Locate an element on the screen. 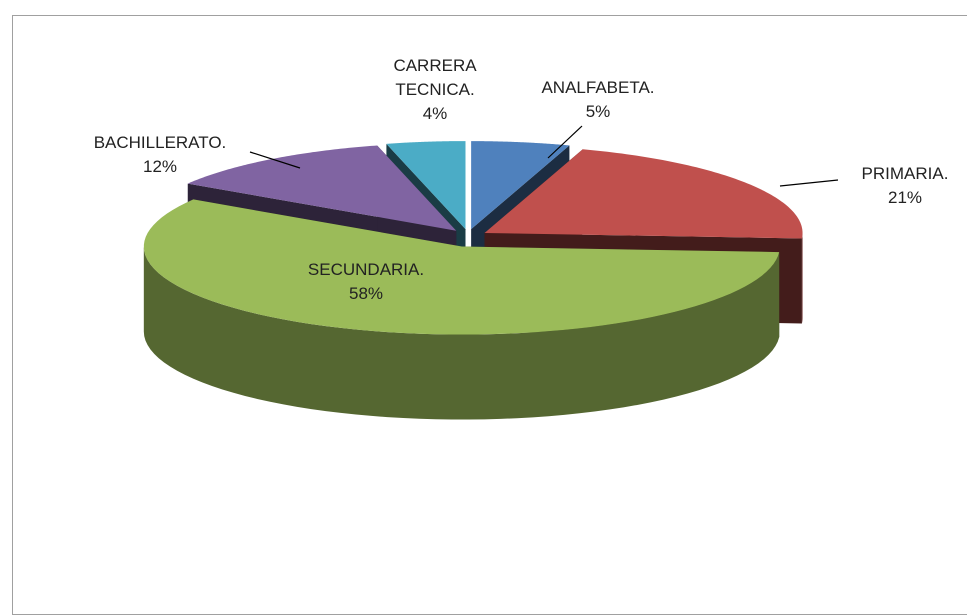 The image size is (967, 615). data-label: BACHILLERATO. 12% is located at coordinates (160, 155).